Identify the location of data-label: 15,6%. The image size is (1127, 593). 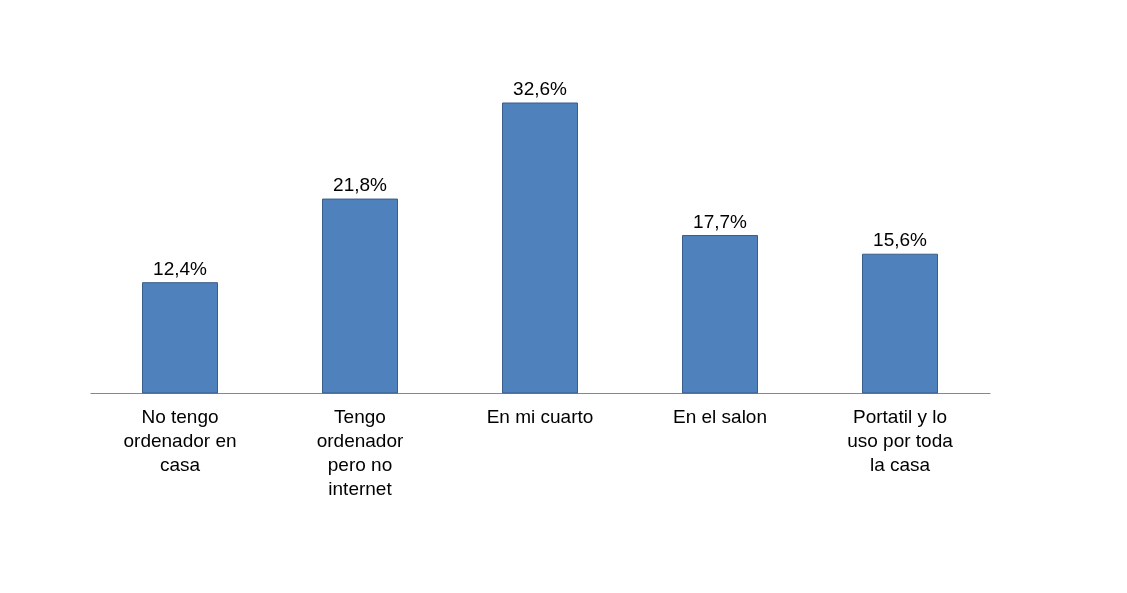
(900, 240).